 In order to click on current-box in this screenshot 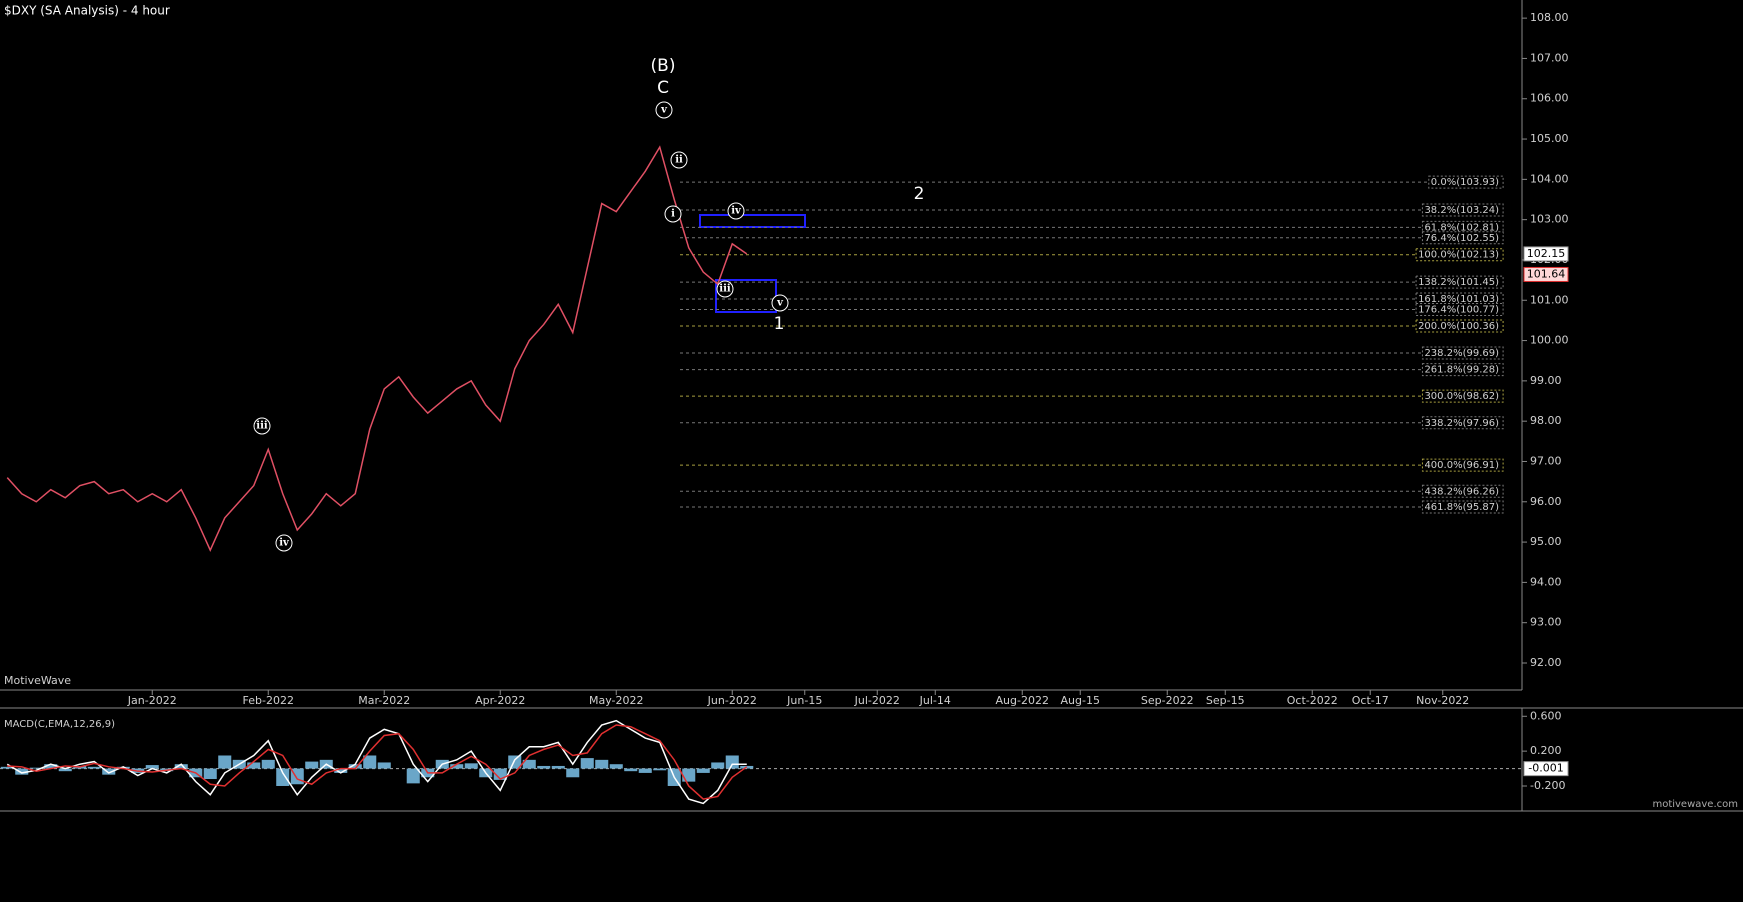, I will do `click(1546, 769)`.